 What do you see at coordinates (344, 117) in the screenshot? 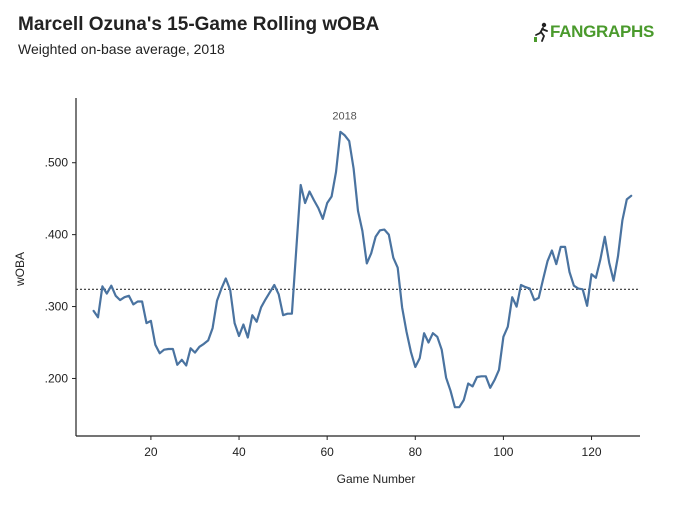
I see `season-annotation: 2018` at bounding box center [344, 117].